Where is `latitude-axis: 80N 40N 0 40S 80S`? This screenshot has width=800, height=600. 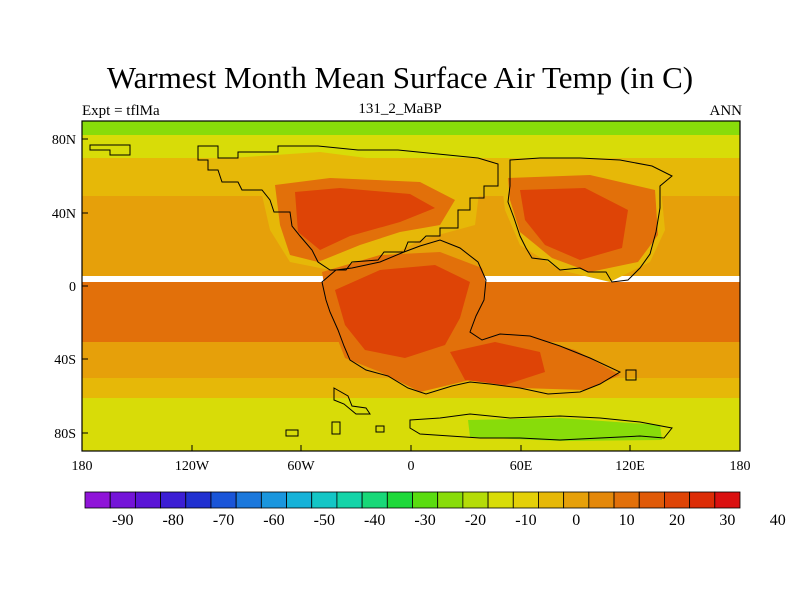
latitude-axis: 80N 40N 0 40S 80S is located at coordinates (70, 287).